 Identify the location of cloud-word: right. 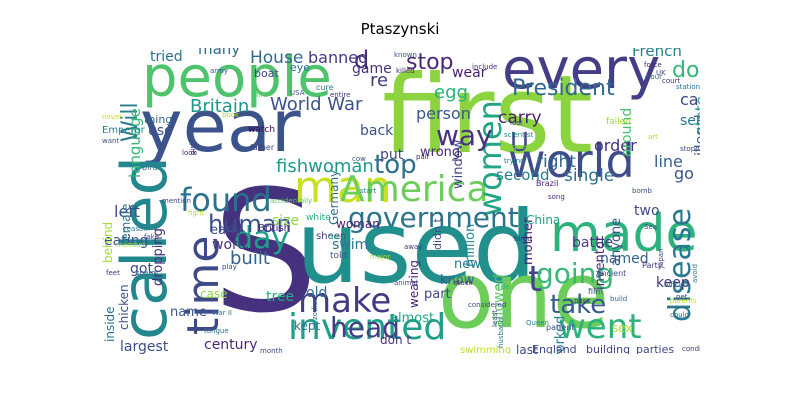
(556, 162).